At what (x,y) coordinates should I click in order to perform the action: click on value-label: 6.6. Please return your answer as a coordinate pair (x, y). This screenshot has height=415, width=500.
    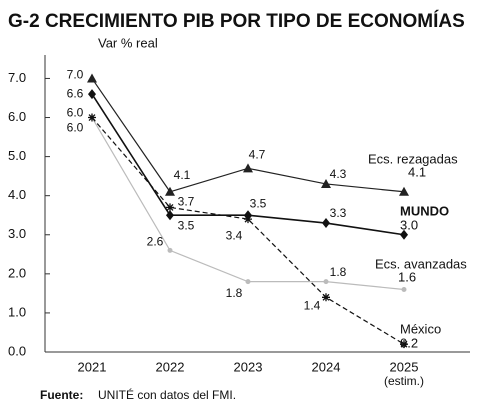
    Looking at the image, I should click on (75, 93).